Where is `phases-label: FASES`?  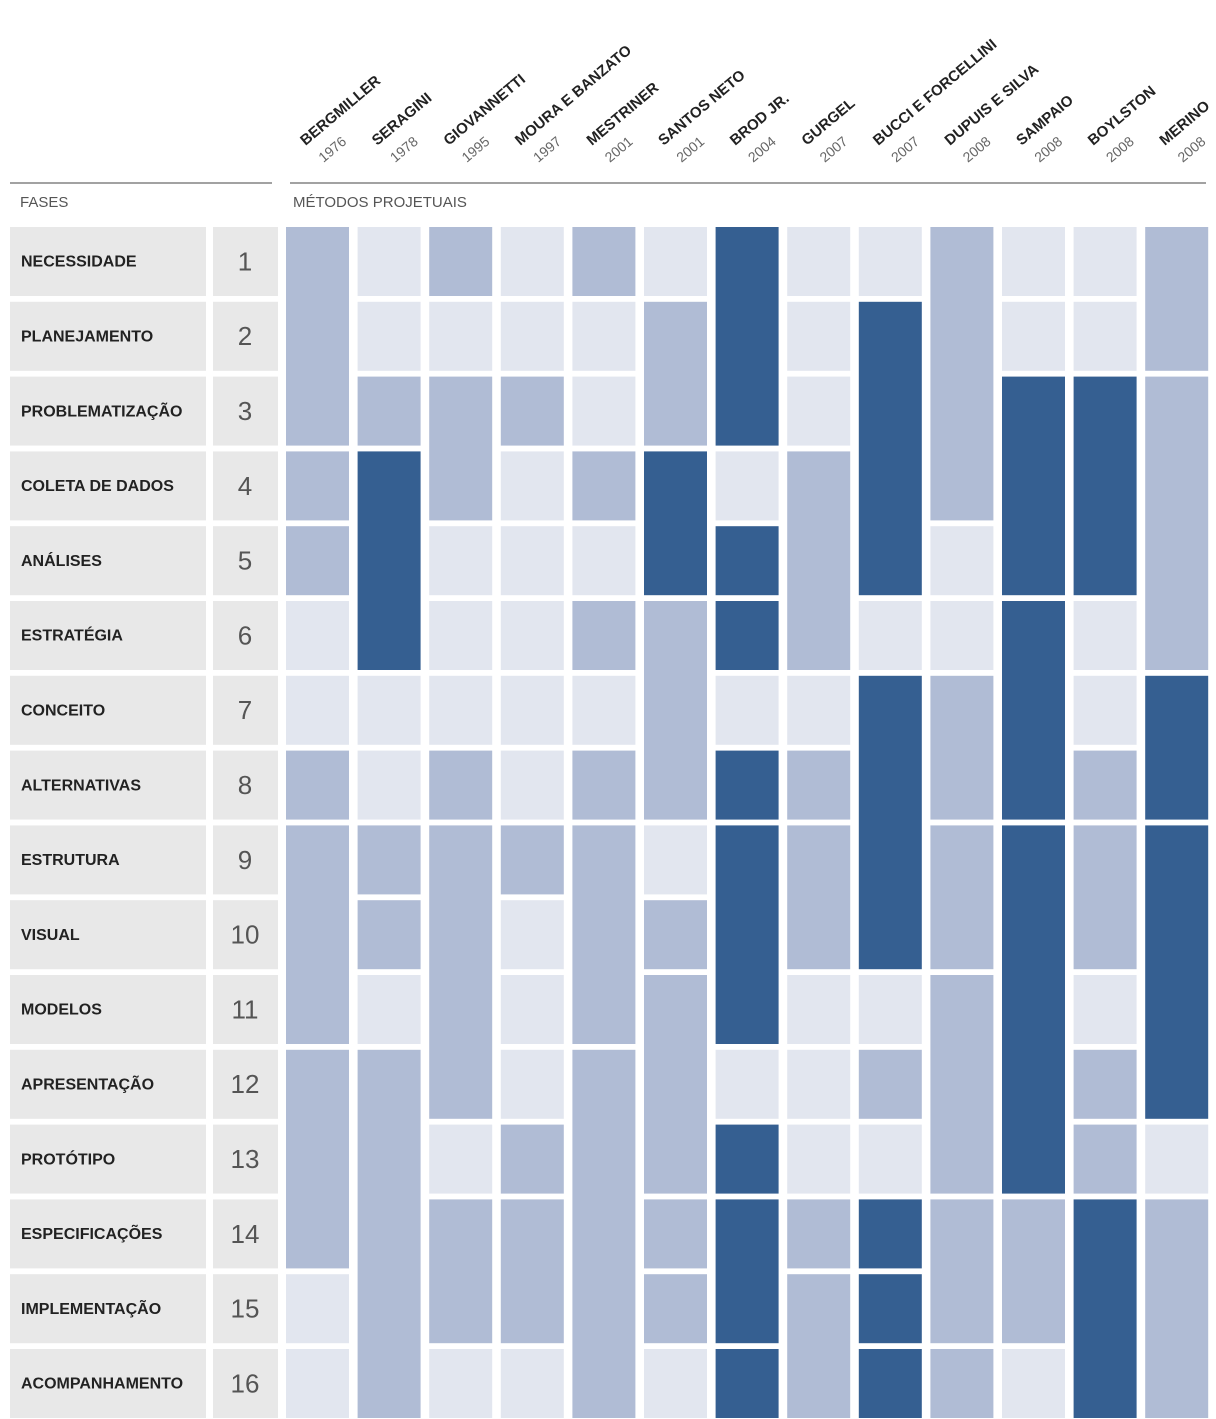
phases-label: FASES is located at coordinates (44, 202).